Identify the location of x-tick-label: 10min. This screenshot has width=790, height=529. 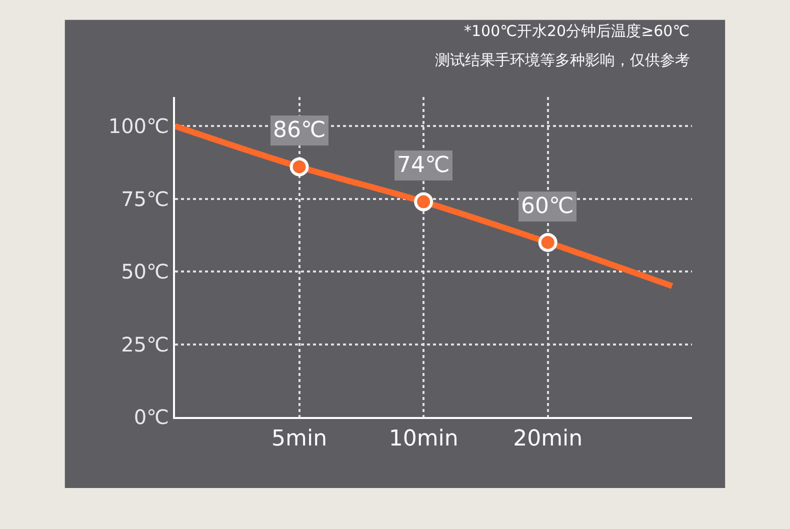
(423, 439).